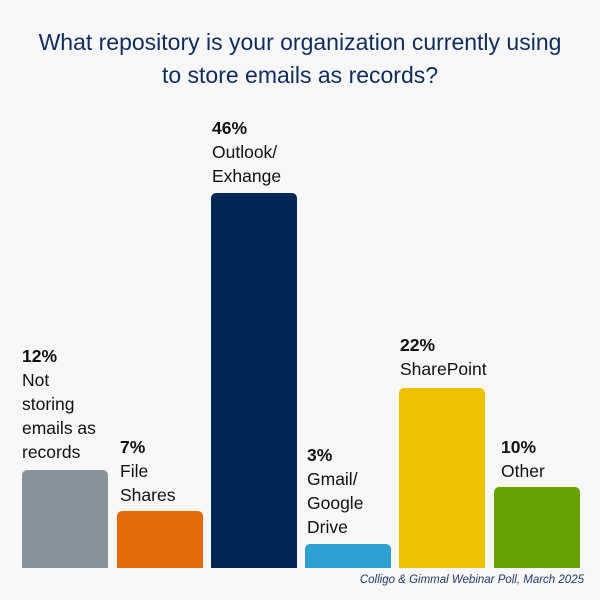  Describe the element at coordinates (247, 164) in the screenshot. I see `bar-category: Outlook/ Exhange` at that location.